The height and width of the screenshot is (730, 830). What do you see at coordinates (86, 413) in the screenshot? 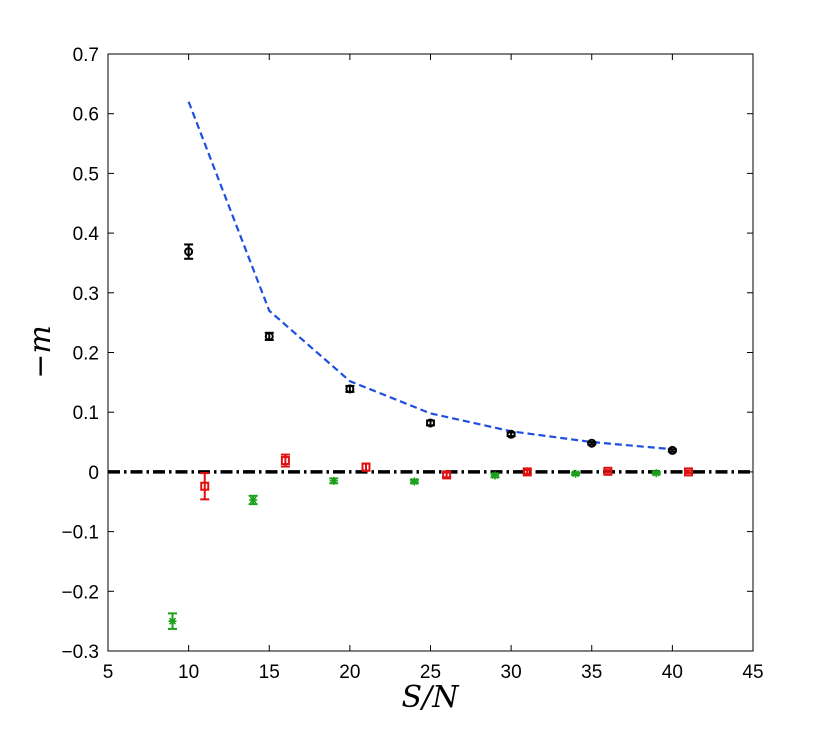
I see `y-tick-label: 0.1` at bounding box center [86, 413].